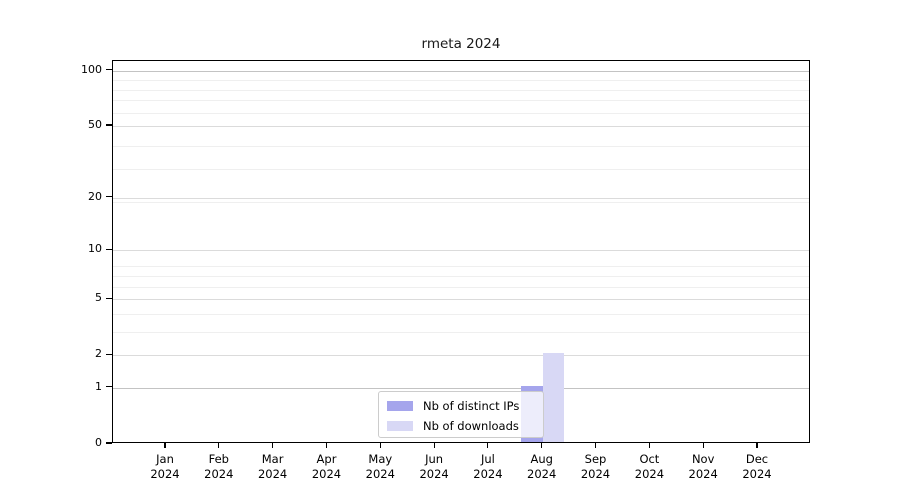  I want to click on legend-label: Nb of distinct IPs, so click(471, 406).